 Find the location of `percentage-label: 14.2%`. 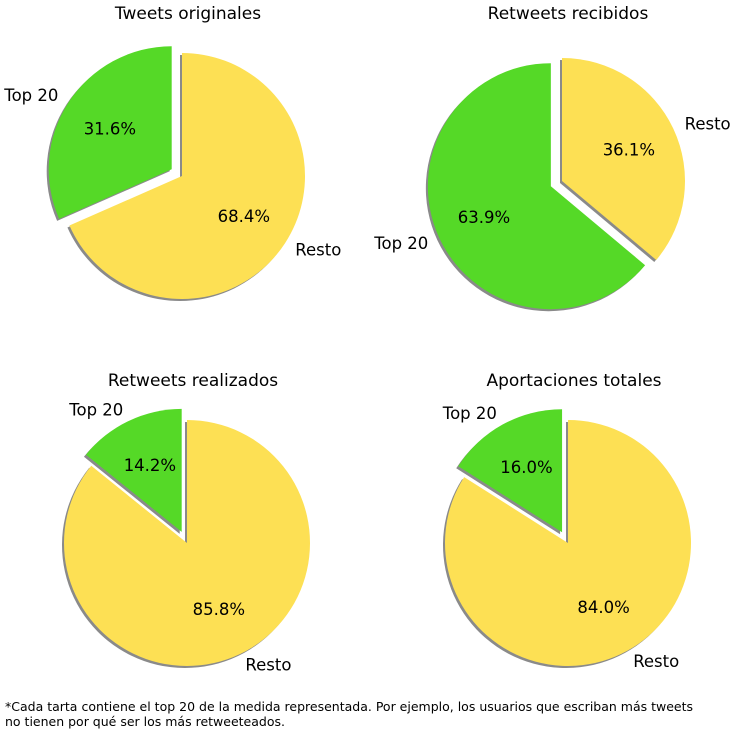

percentage-label: 14.2% is located at coordinates (150, 465).